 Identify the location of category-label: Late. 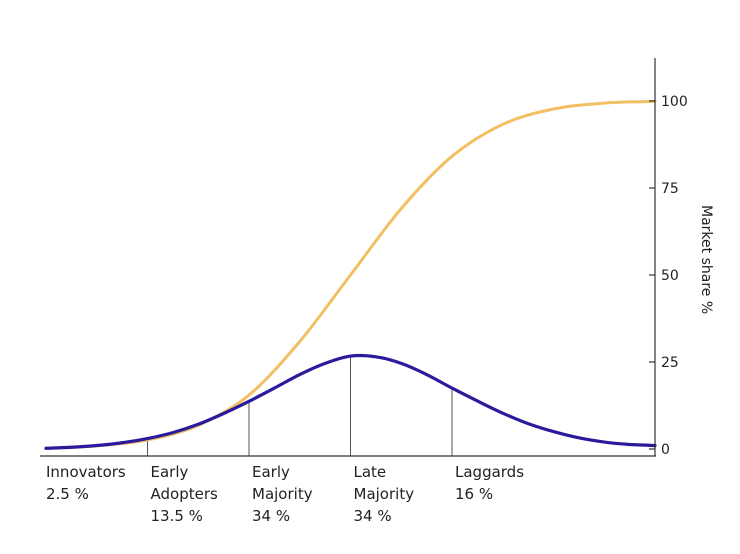
(370, 472).